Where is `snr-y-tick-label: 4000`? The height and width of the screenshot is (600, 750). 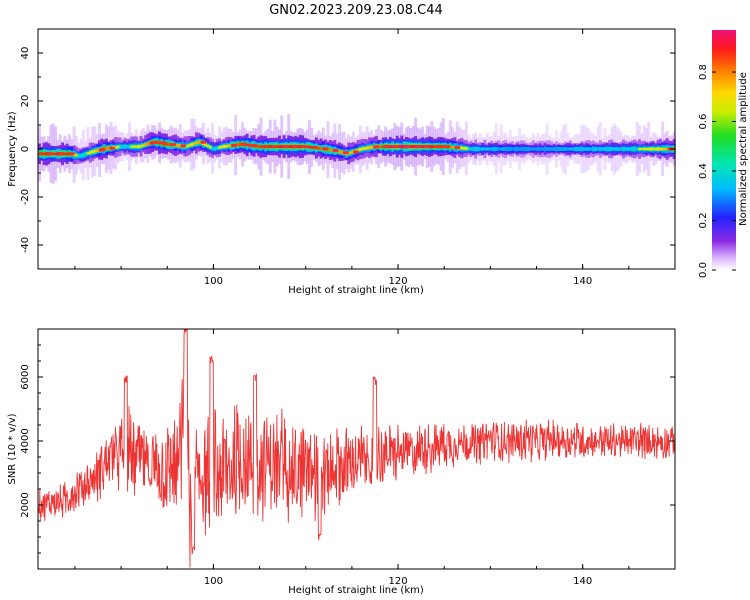
snr-y-tick-label: 4000 is located at coordinates (25, 440).